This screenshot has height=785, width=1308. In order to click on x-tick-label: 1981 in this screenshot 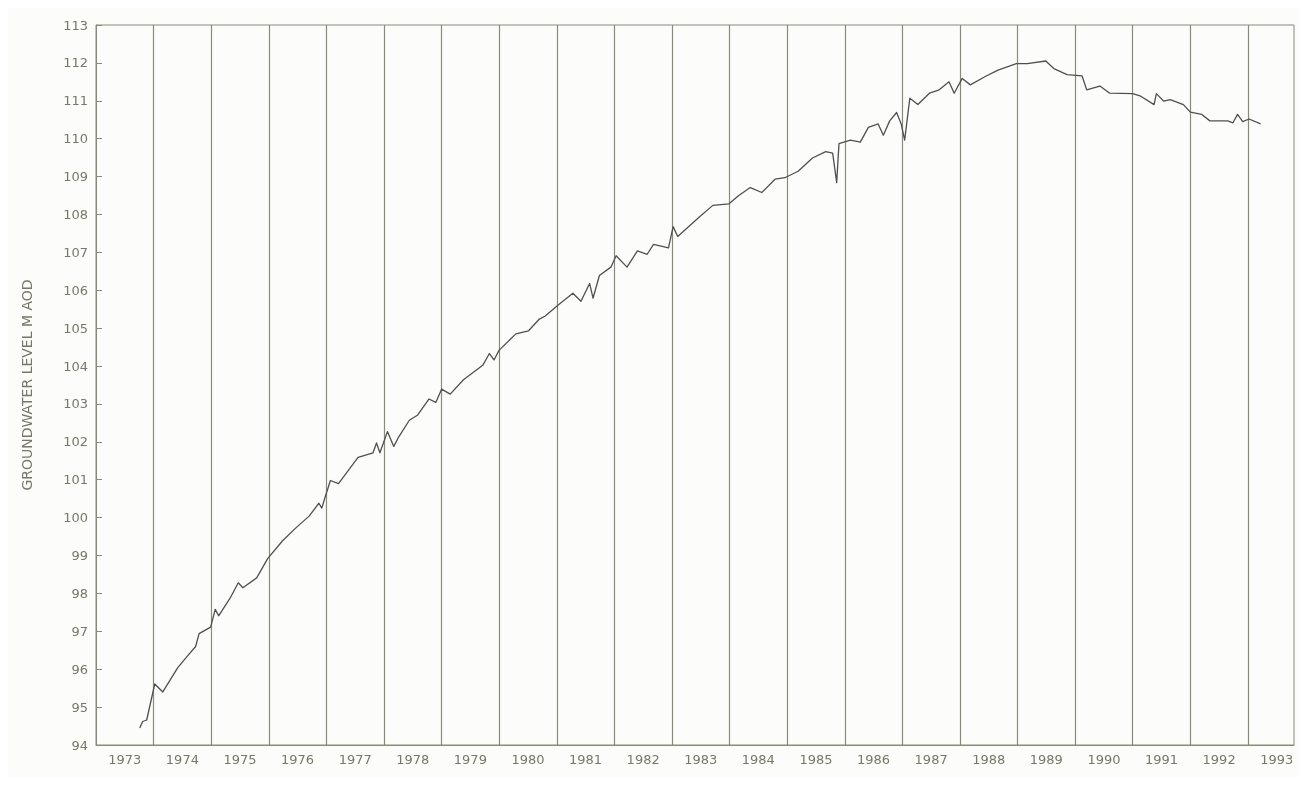, I will do `click(586, 759)`.